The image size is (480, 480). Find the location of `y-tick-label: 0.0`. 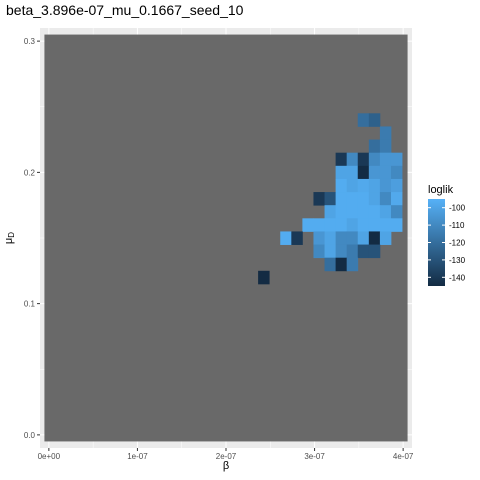

y-tick-label: 0.0 is located at coordinates (30, 435).